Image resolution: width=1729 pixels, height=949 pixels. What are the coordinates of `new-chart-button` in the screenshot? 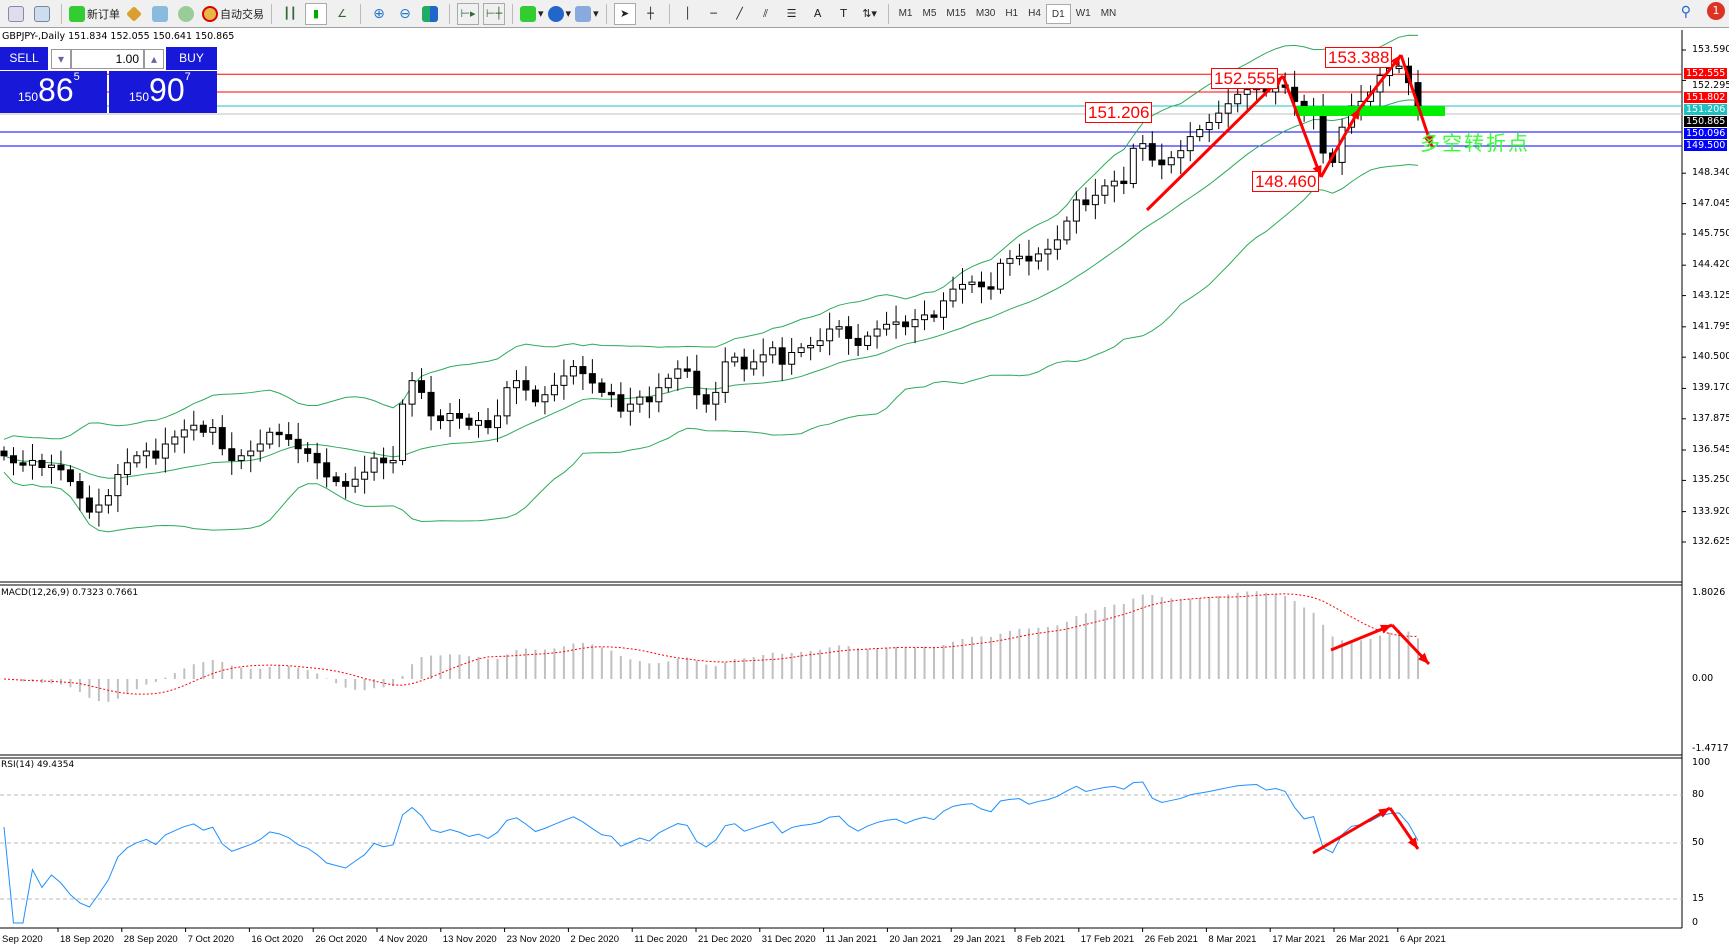 It's located at (17, 14).